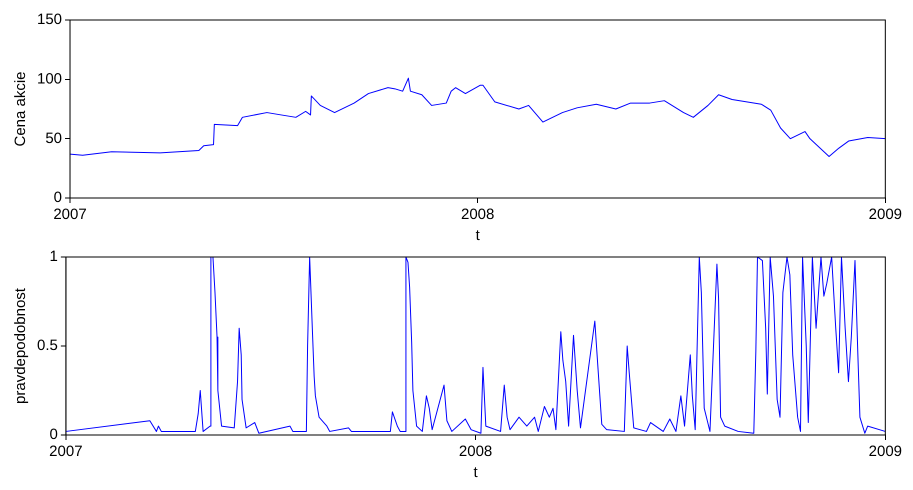  I want to click on y-tick-label: 0.5, so click(47, 345).